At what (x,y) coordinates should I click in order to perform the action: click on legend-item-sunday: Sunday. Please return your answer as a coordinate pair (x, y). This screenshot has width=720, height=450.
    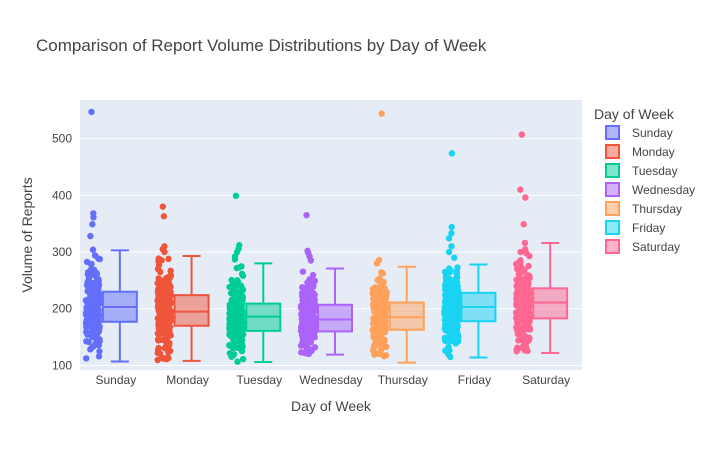
    Looking at the image, I should click on (639, 132).